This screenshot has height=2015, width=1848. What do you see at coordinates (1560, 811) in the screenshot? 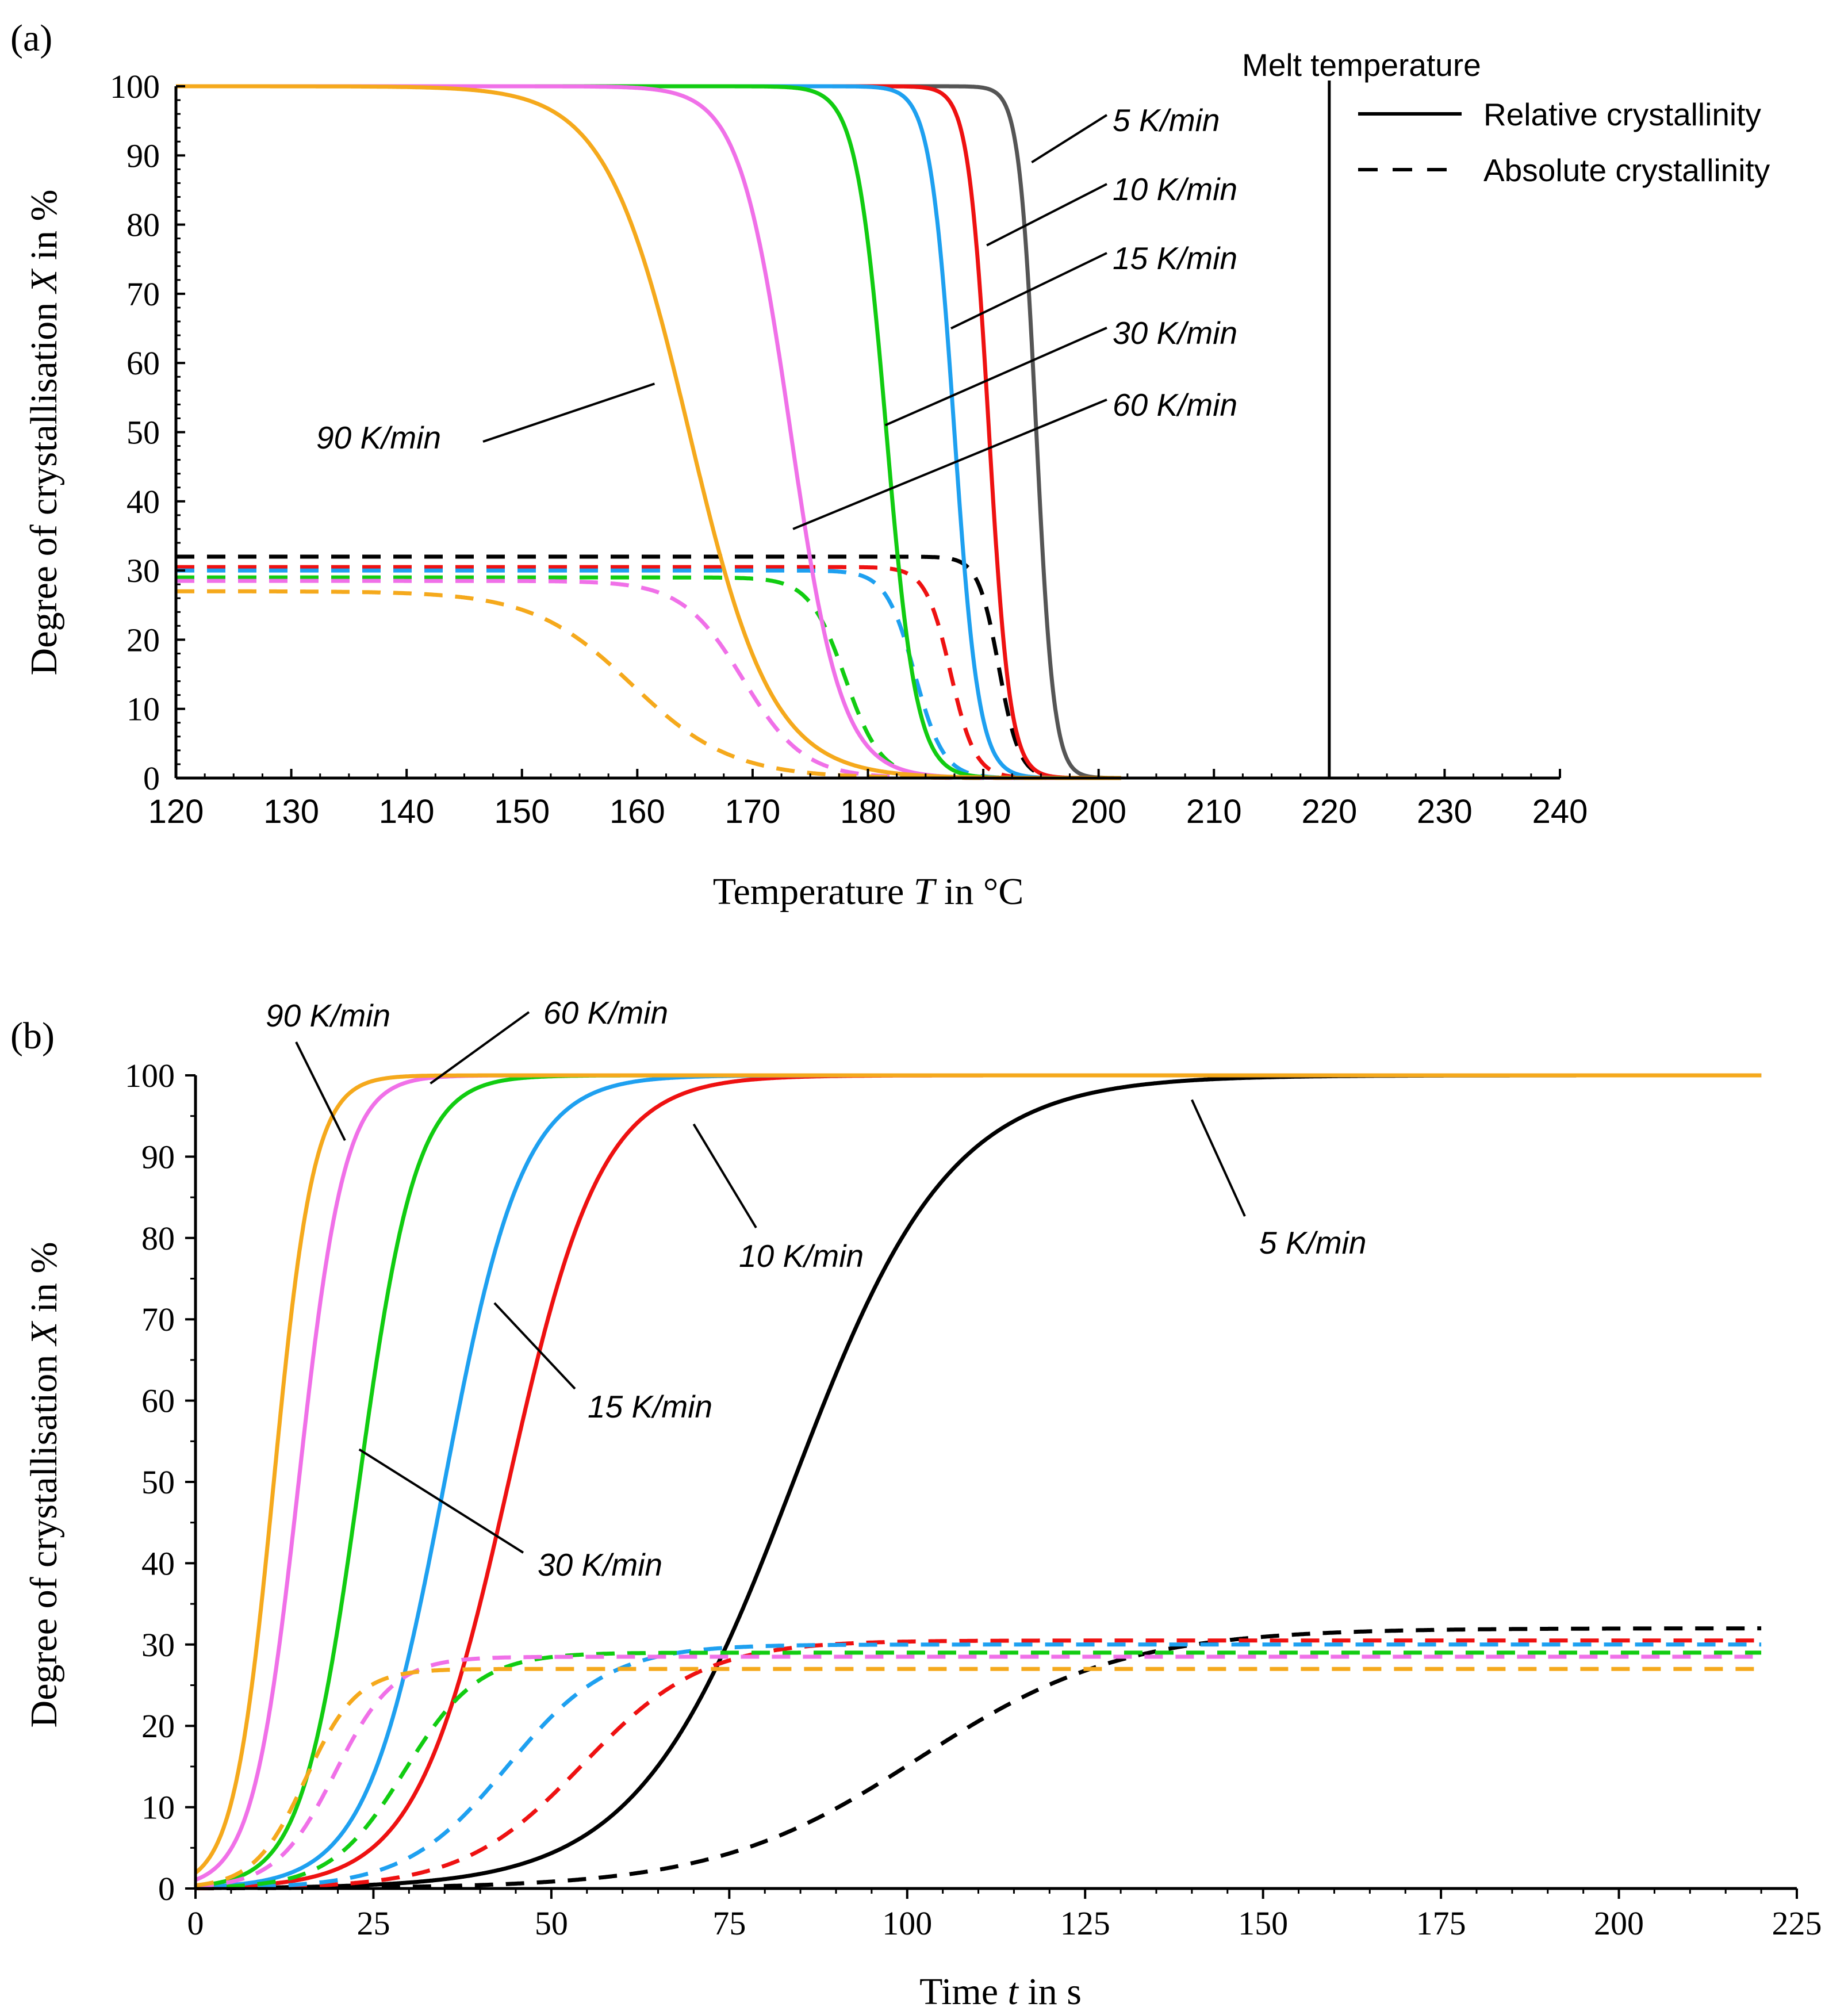
I see `x-tick-label: 240` at bounding box center [1560, 811].